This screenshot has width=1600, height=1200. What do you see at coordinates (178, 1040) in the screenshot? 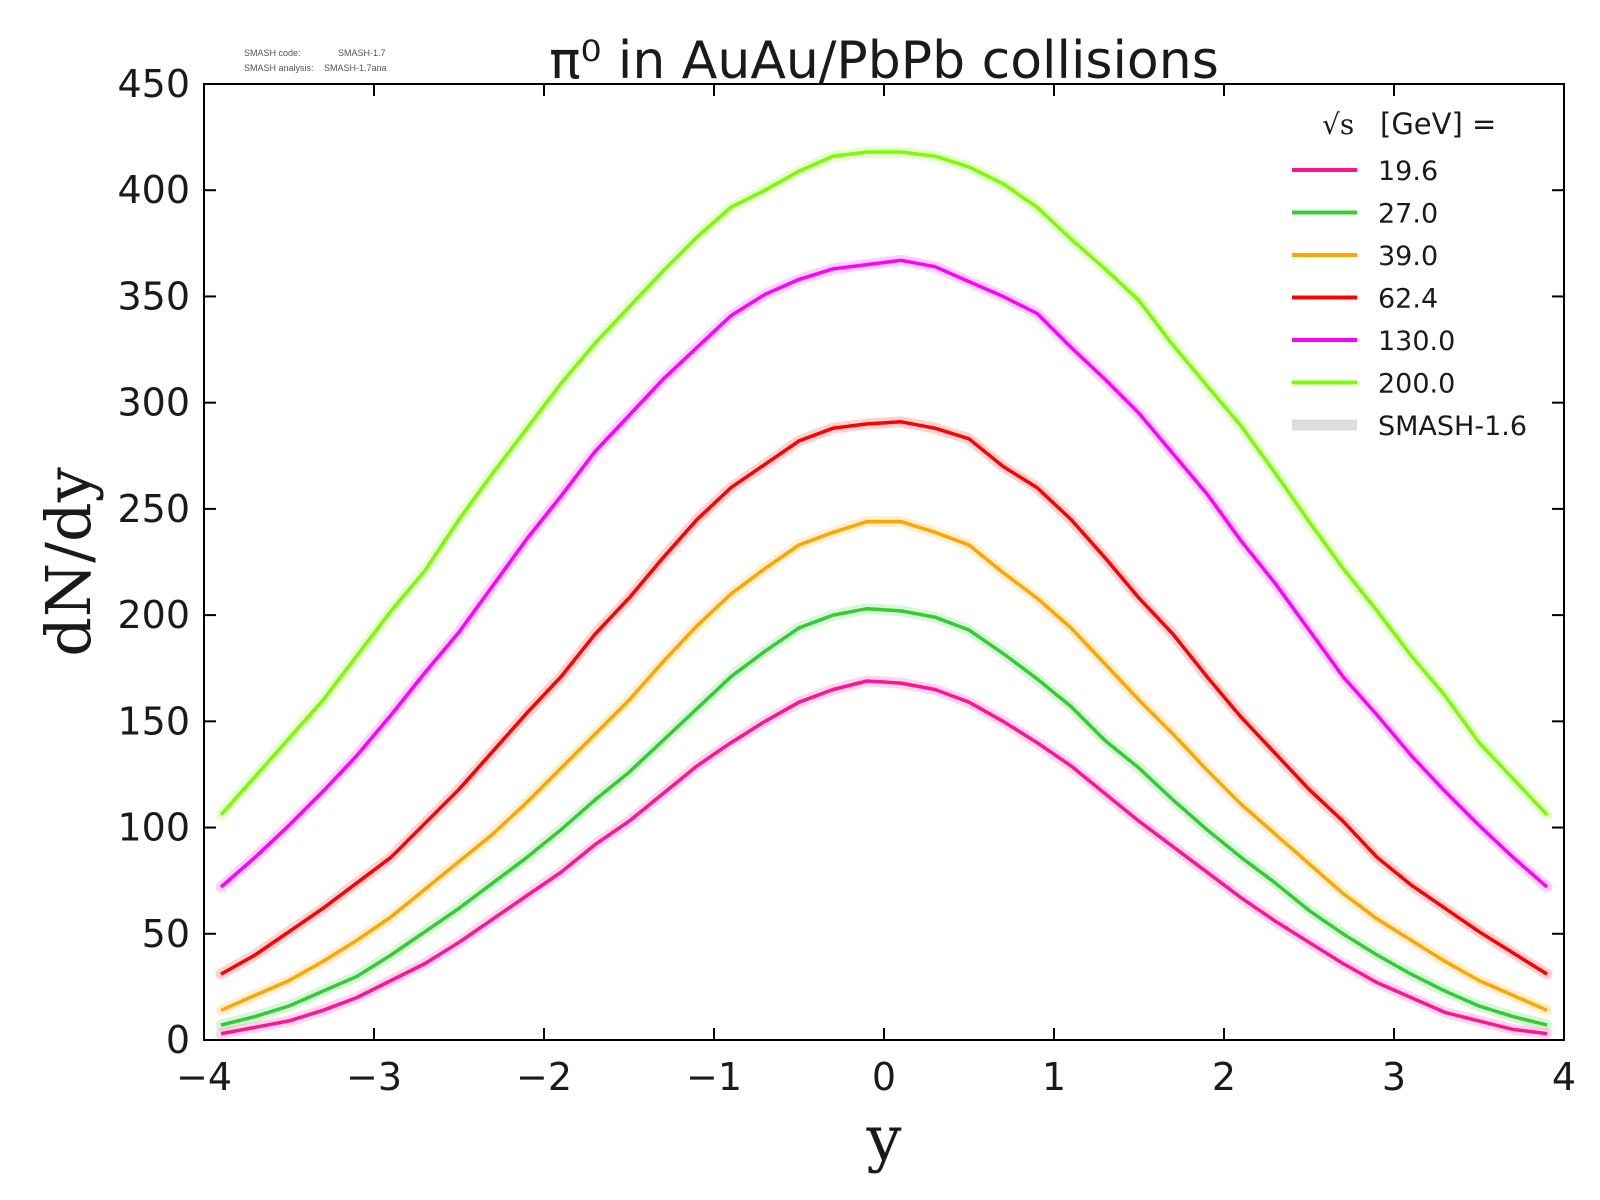
I see `y-tick-label: 0` at bounding box center [178, 1040].